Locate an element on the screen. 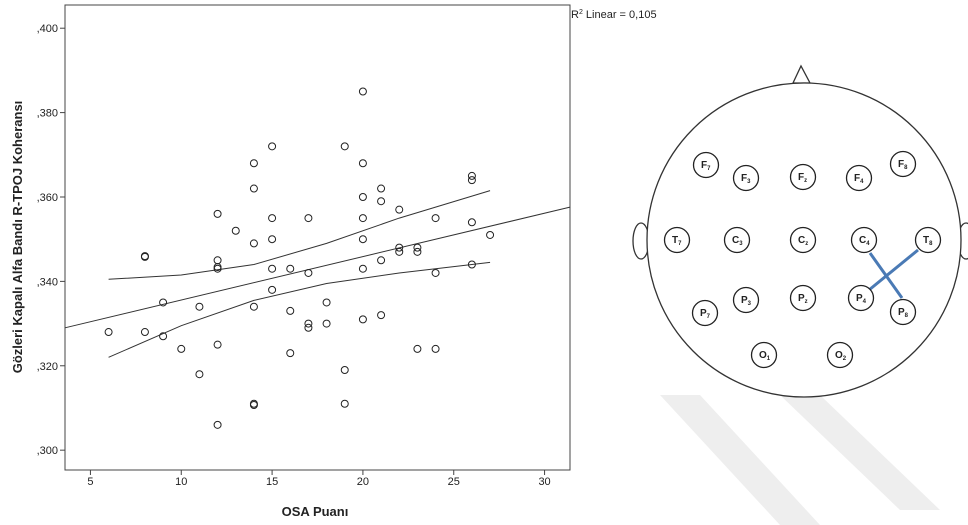 The width and height of the screenshot is (968, 525). electrode-label: P8 is located at coordinates (903, 313).